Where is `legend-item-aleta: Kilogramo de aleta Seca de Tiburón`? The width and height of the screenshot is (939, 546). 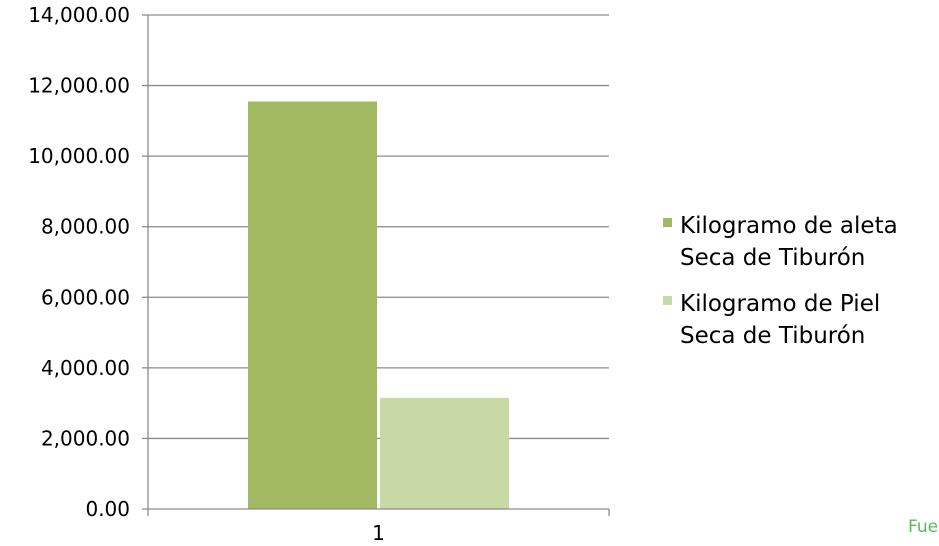
legend-item-aleta: Kilogramo de aleta Seca de Tiburón is located at coordinates (799, 242).